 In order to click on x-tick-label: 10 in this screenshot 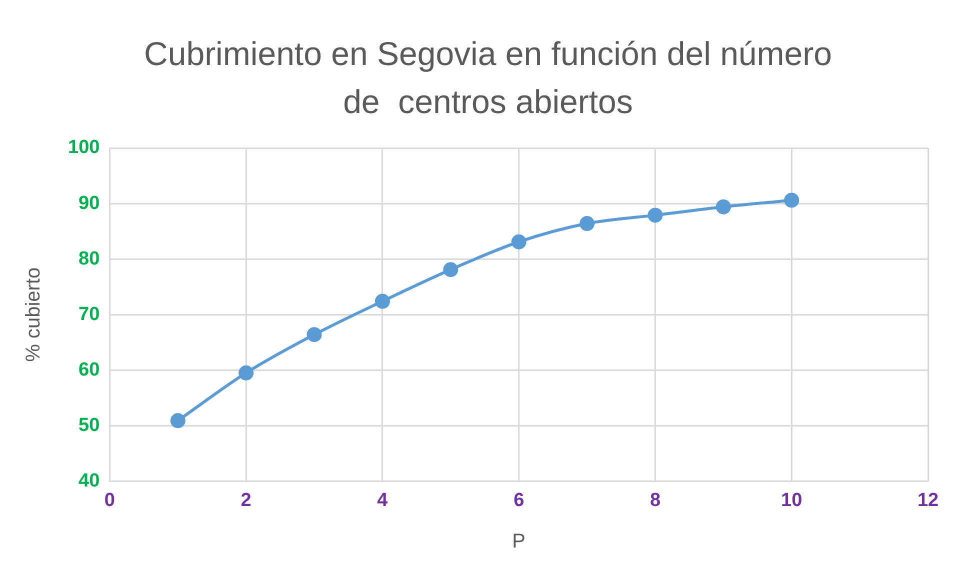, I will do `click(791, 500)`.